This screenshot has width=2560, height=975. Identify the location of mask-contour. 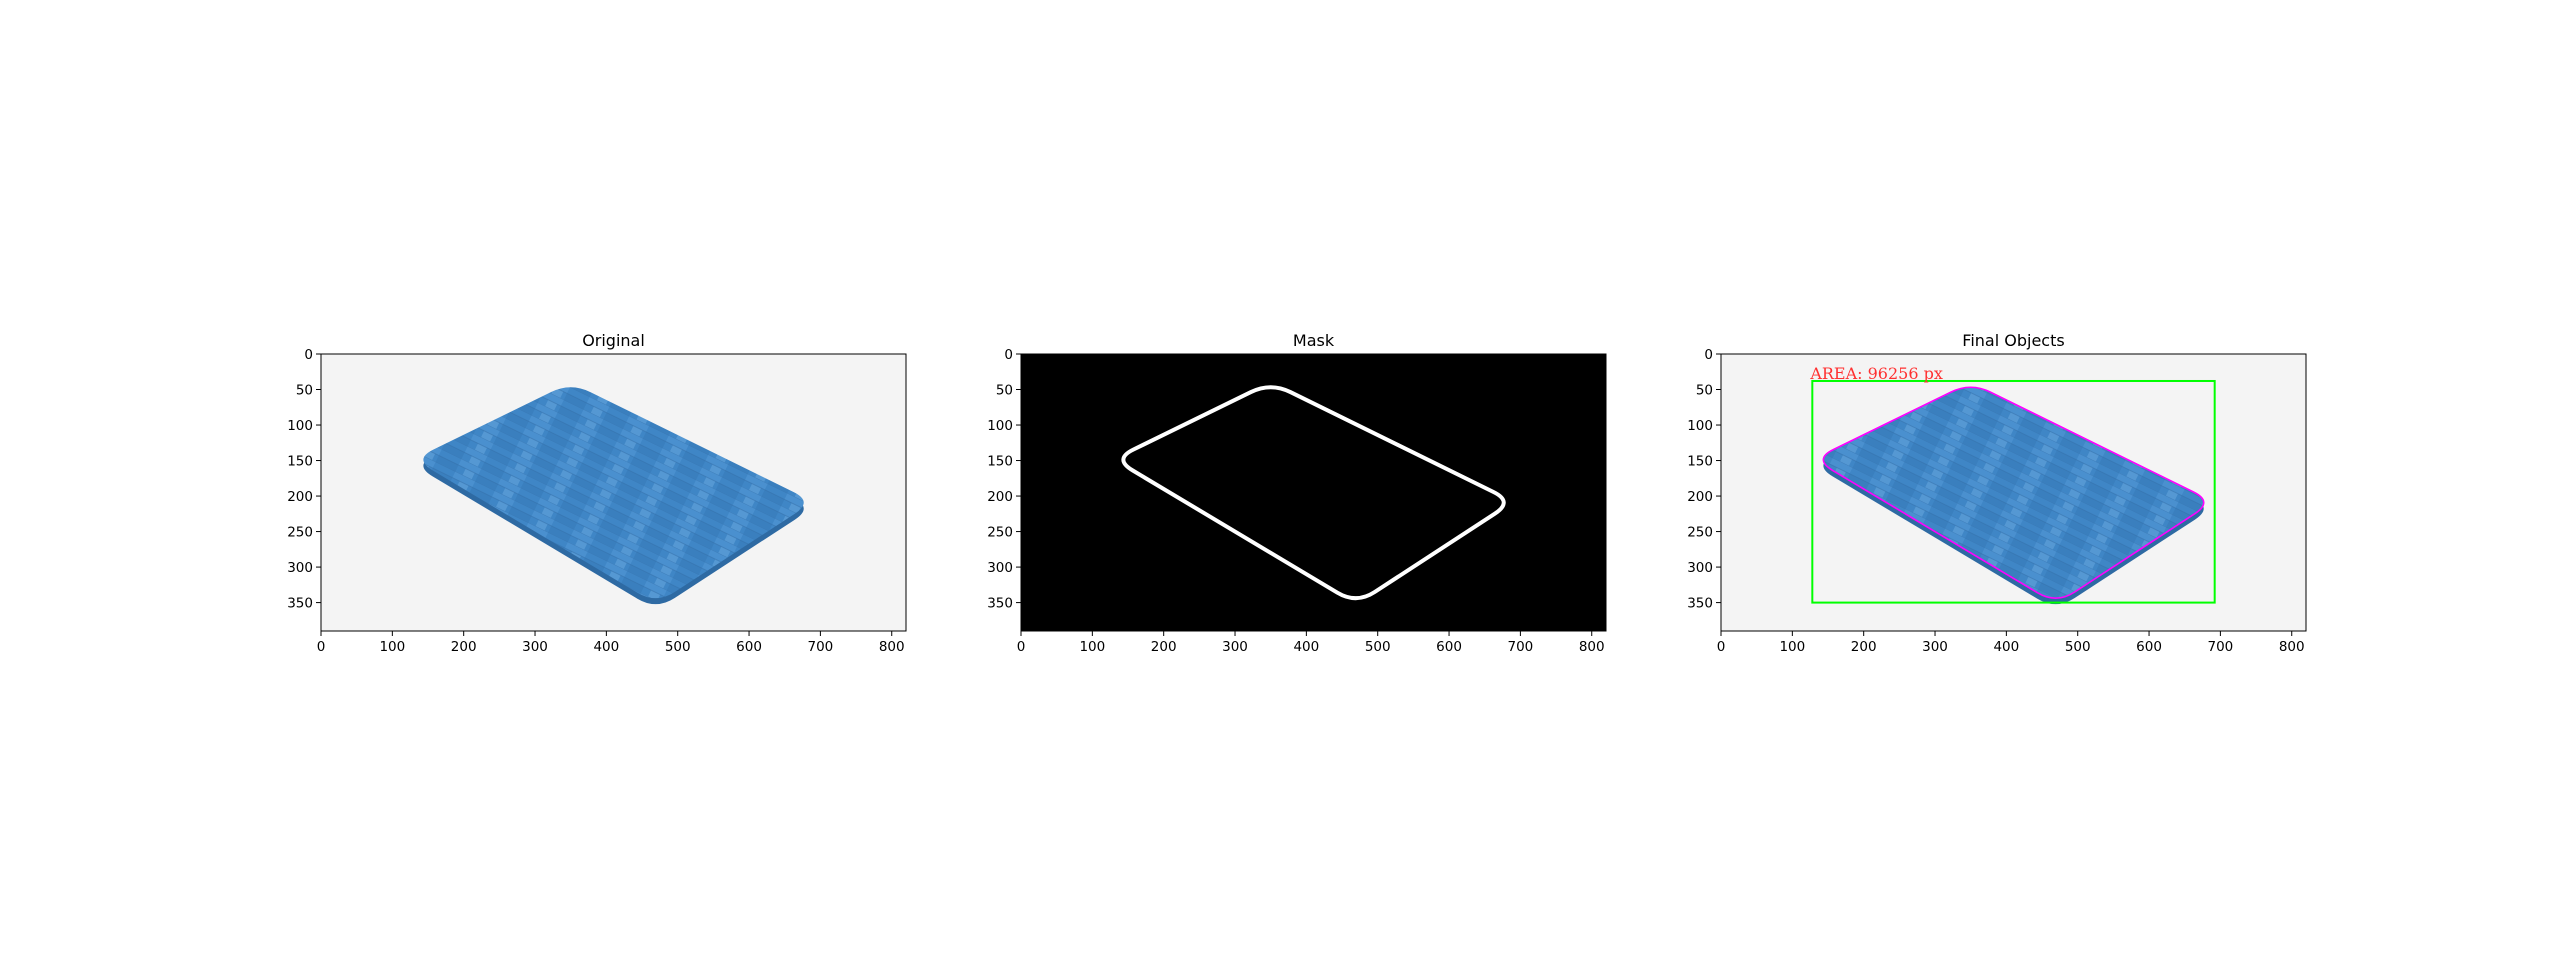
(1313, 493).